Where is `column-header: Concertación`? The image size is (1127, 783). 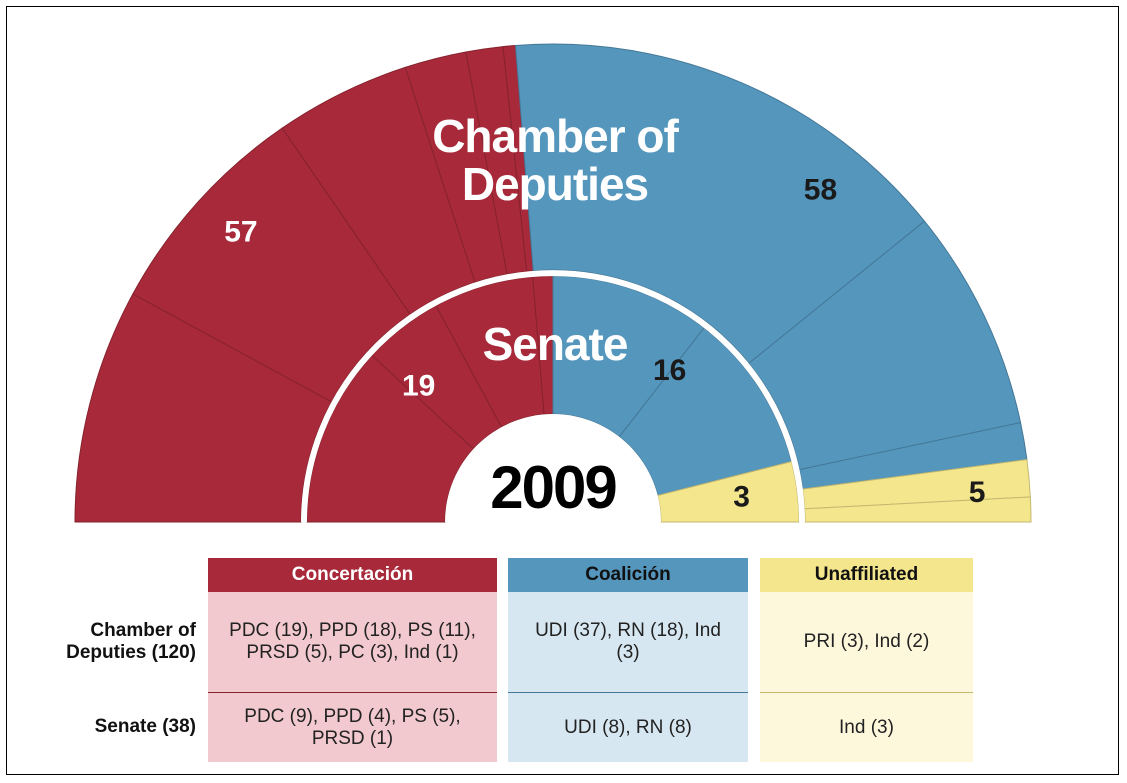 column-header: Concertación is located at coordinates (352, 575).